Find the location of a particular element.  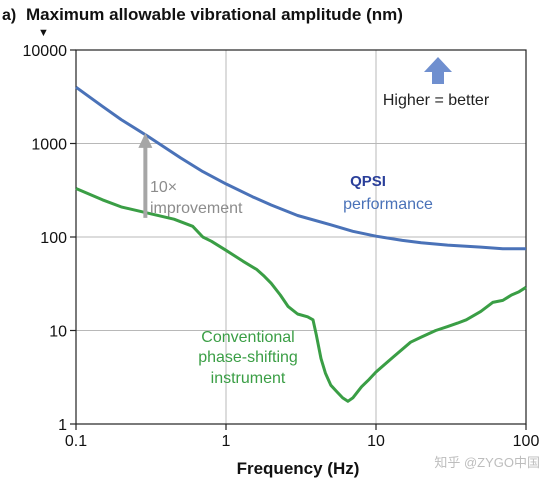

conv-label-line1: Conventional is located at coordinates (247, 337).